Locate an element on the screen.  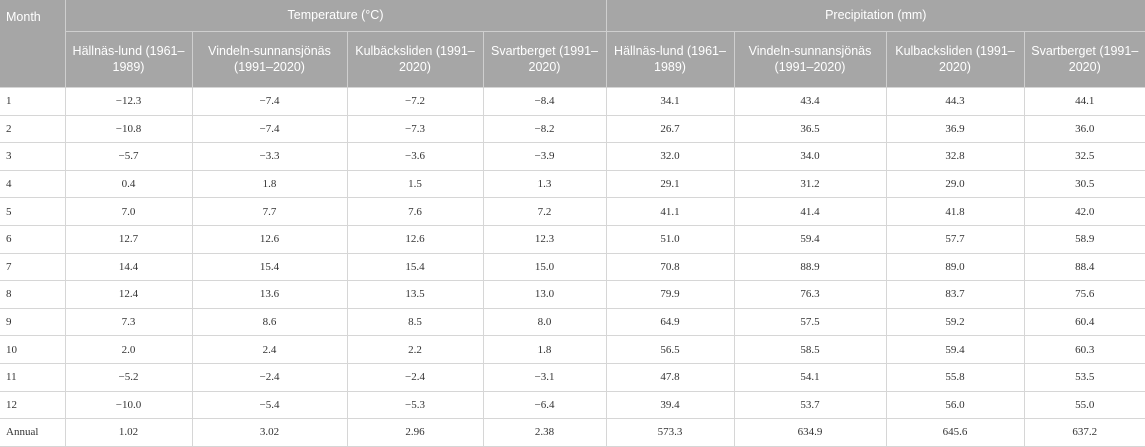
temperature-cell: 13.0 is located at coordinates (544, 294).